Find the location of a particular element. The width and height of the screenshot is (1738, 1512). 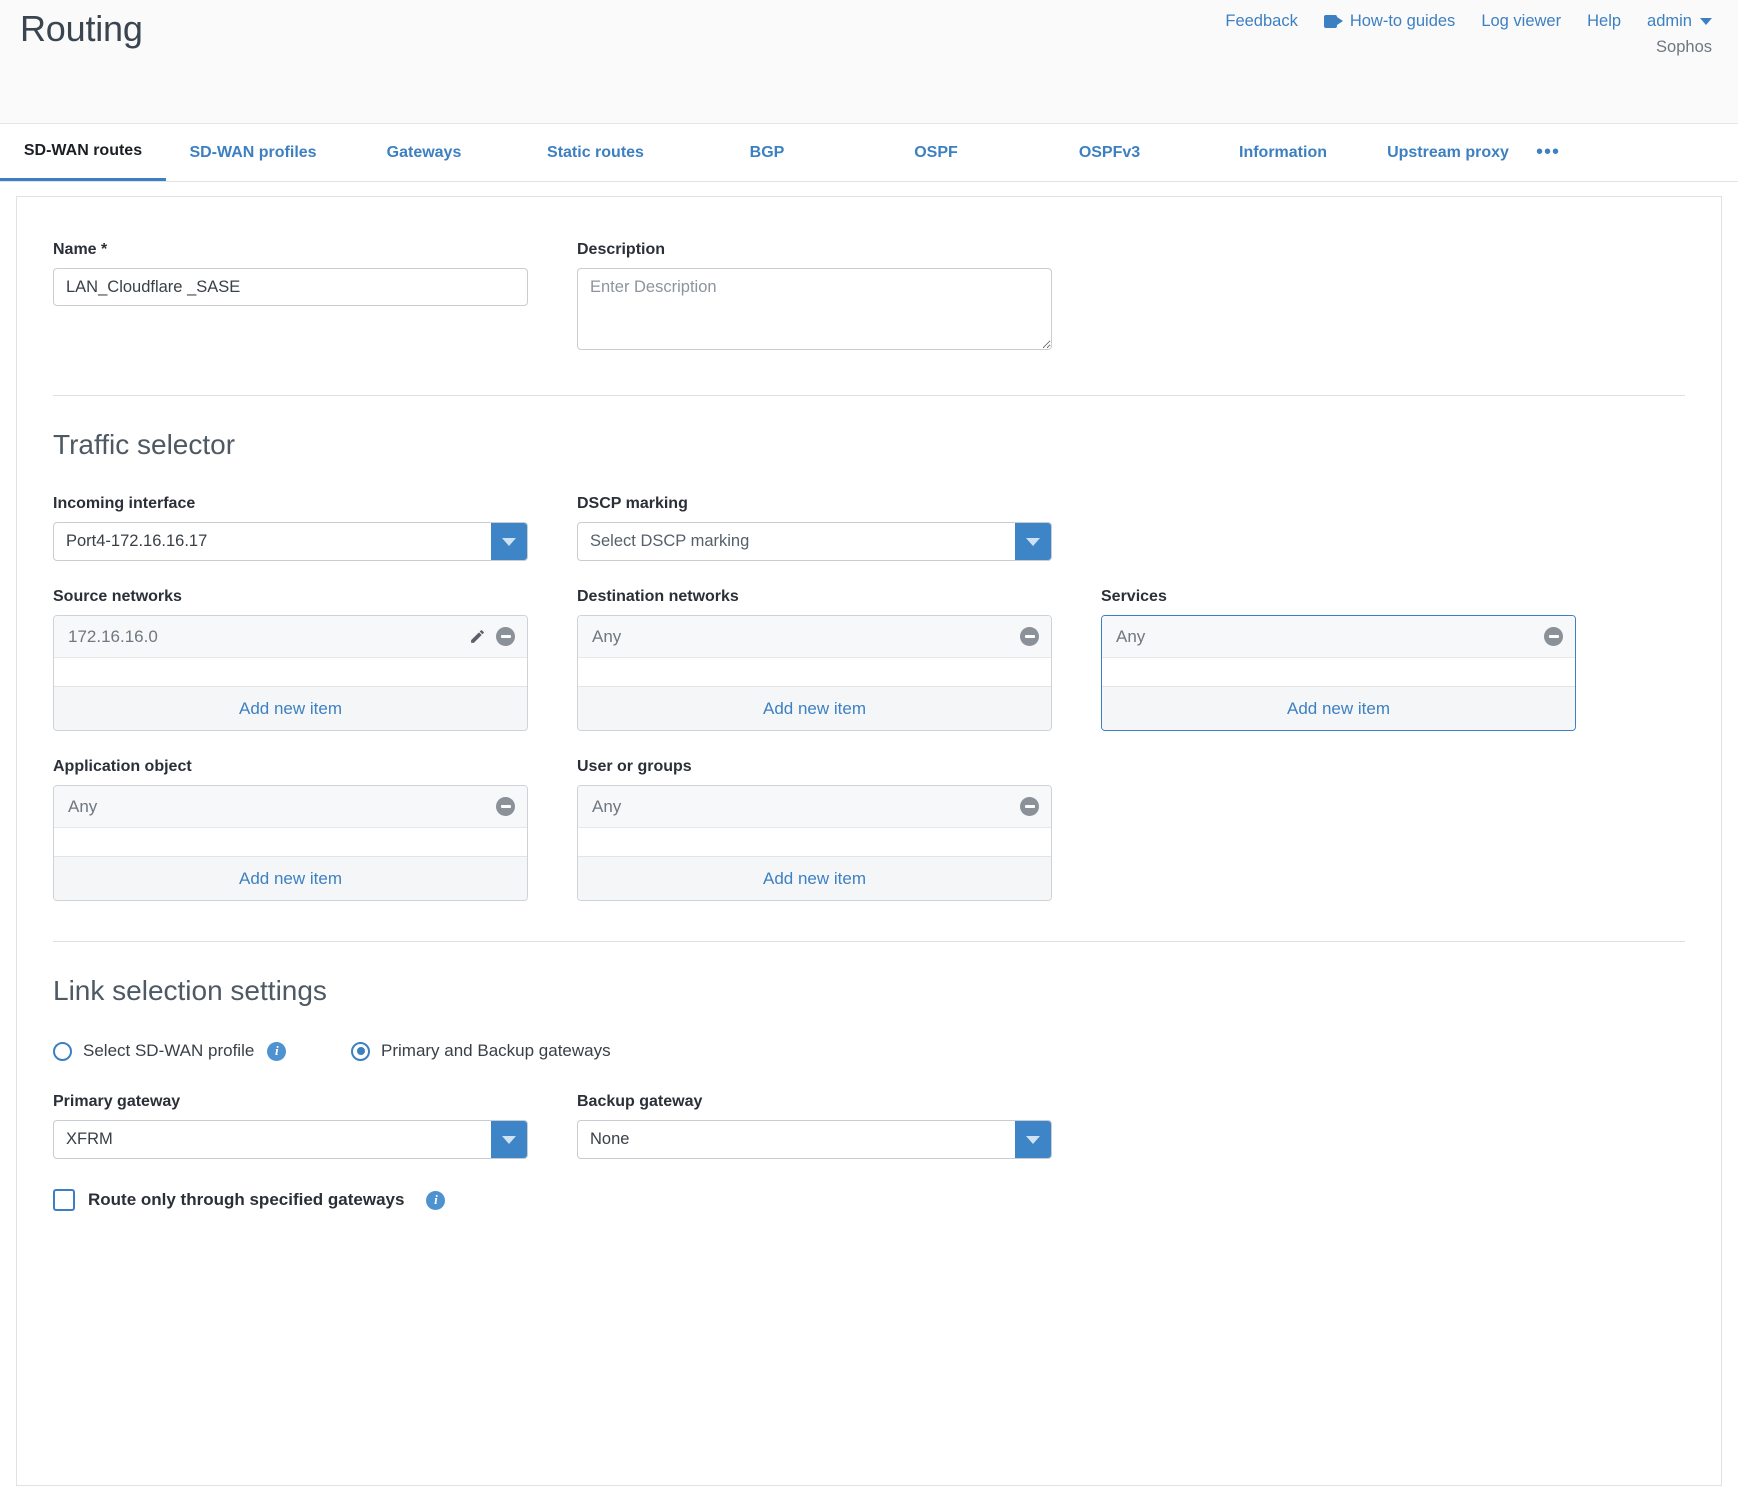

description-field-group: Description is located at coordinates (814, 298).